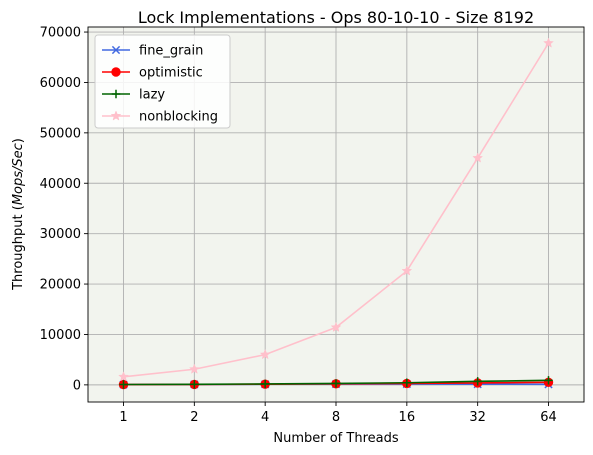 This screenshot has height=455, width=593. I want to click on y-tick-label: 30000, so click(60, 234).